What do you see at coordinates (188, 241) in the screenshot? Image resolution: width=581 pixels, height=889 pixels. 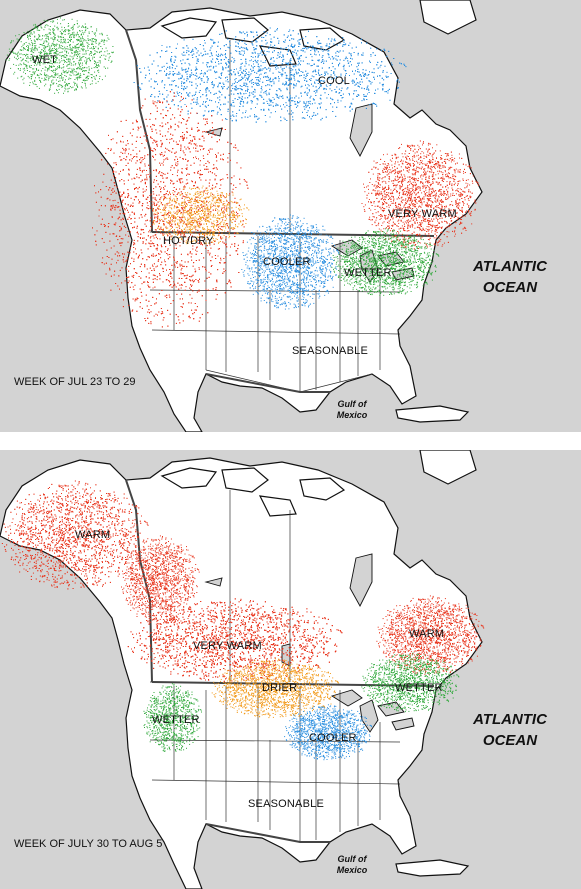 I see `region-label-hot-dry: HOT/DRY` at bounding box center [188, 241].